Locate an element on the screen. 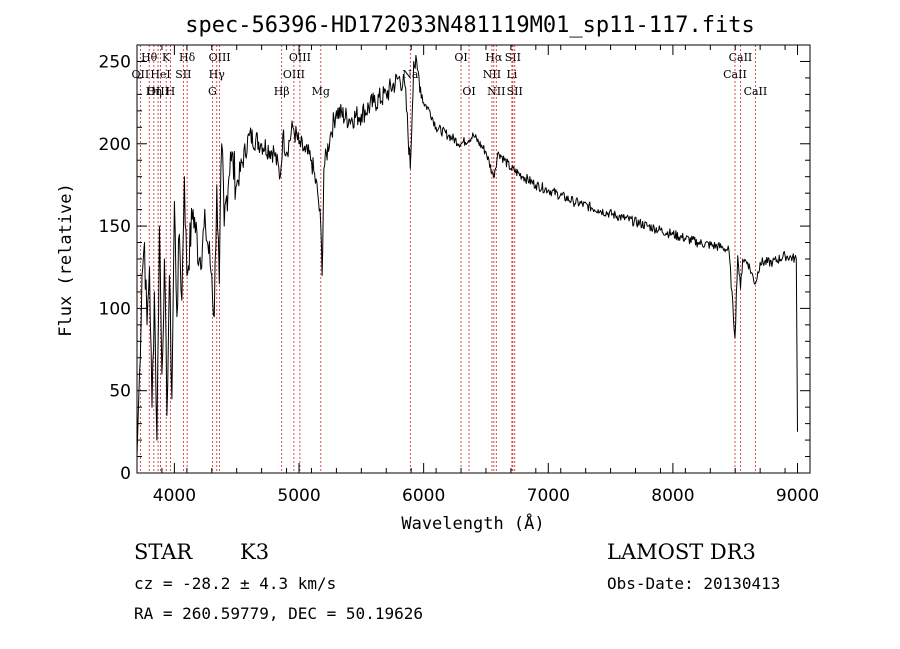 The image size is (900, 649). x-tick-label: 9000 is located at coordinates (797, 496).